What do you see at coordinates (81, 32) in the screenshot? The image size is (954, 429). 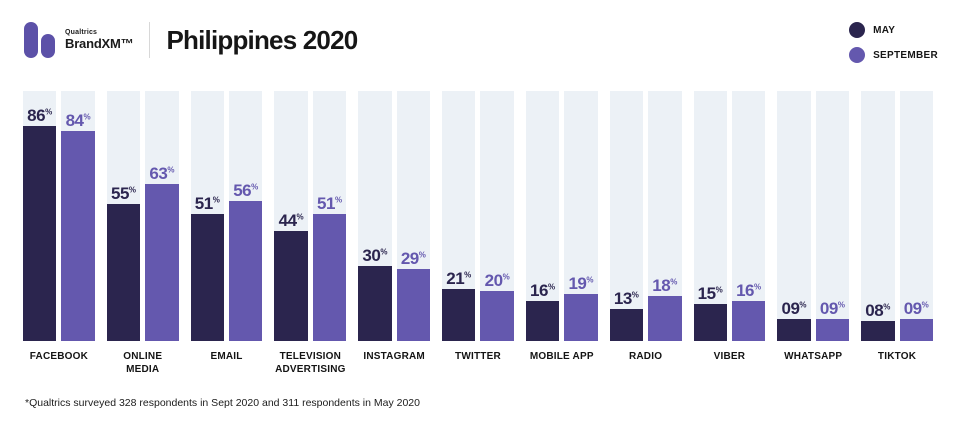 I see `logo-brand-small: Qualtrics` at bounding box center [81, 32].